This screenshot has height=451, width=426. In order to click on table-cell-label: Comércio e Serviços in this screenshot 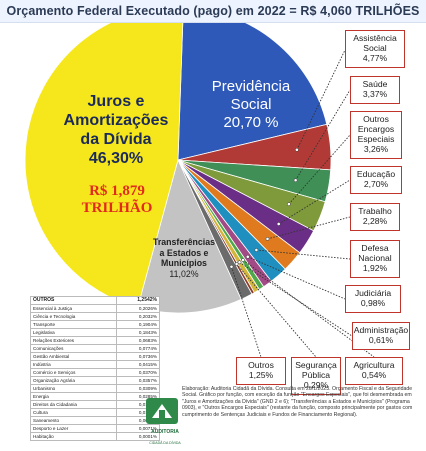, I will do `click(73, 372)`.